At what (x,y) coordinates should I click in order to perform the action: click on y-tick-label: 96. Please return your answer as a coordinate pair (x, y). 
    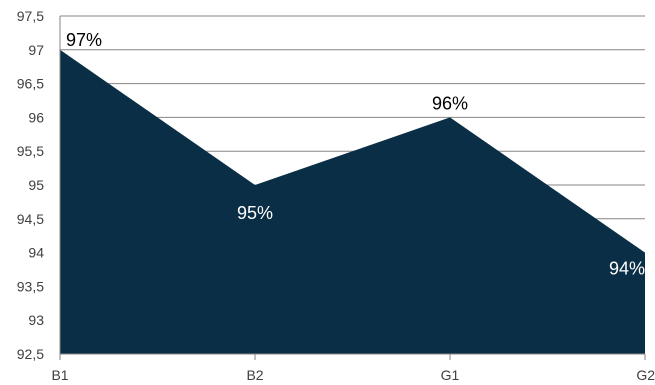
    Looking at the image, I should click on (36, 117).